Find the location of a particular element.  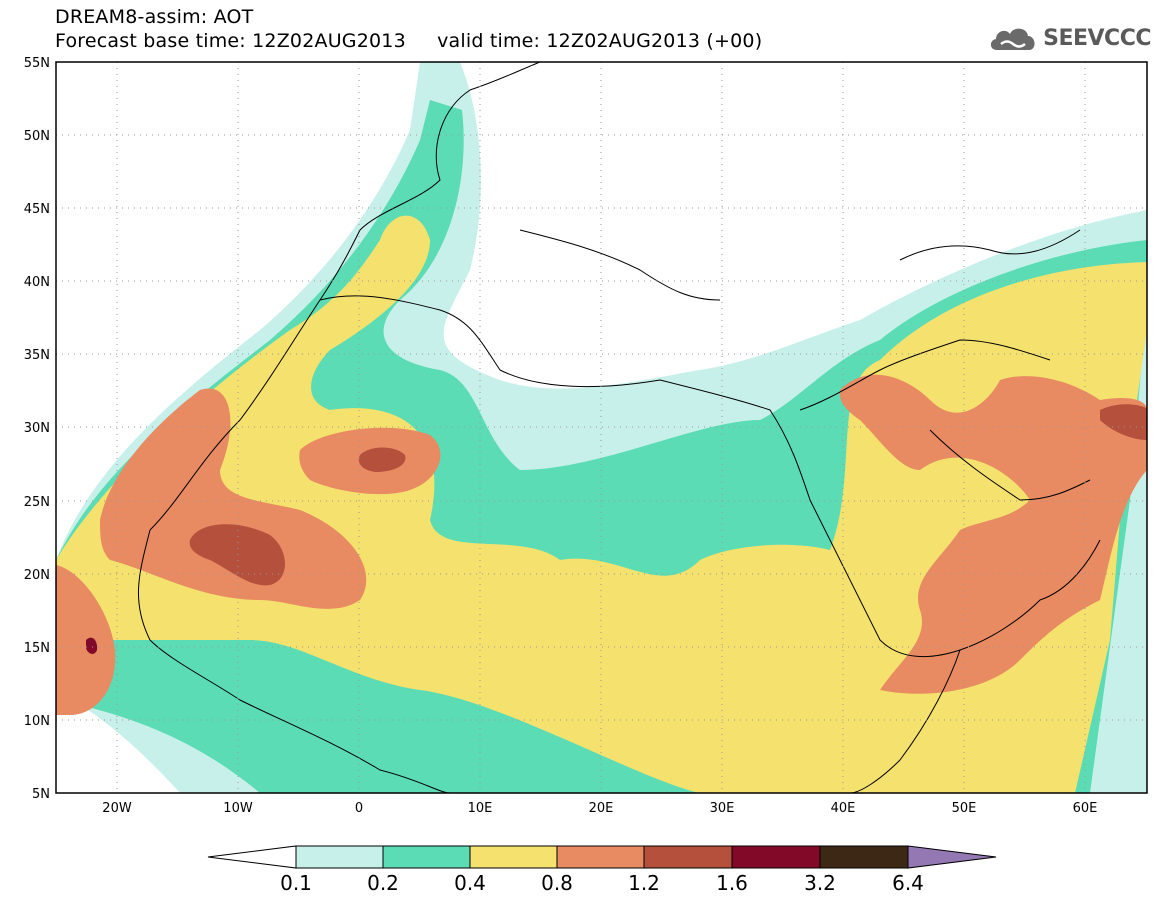

lat-tick-label: 15N is located at coordinates (37, 648).